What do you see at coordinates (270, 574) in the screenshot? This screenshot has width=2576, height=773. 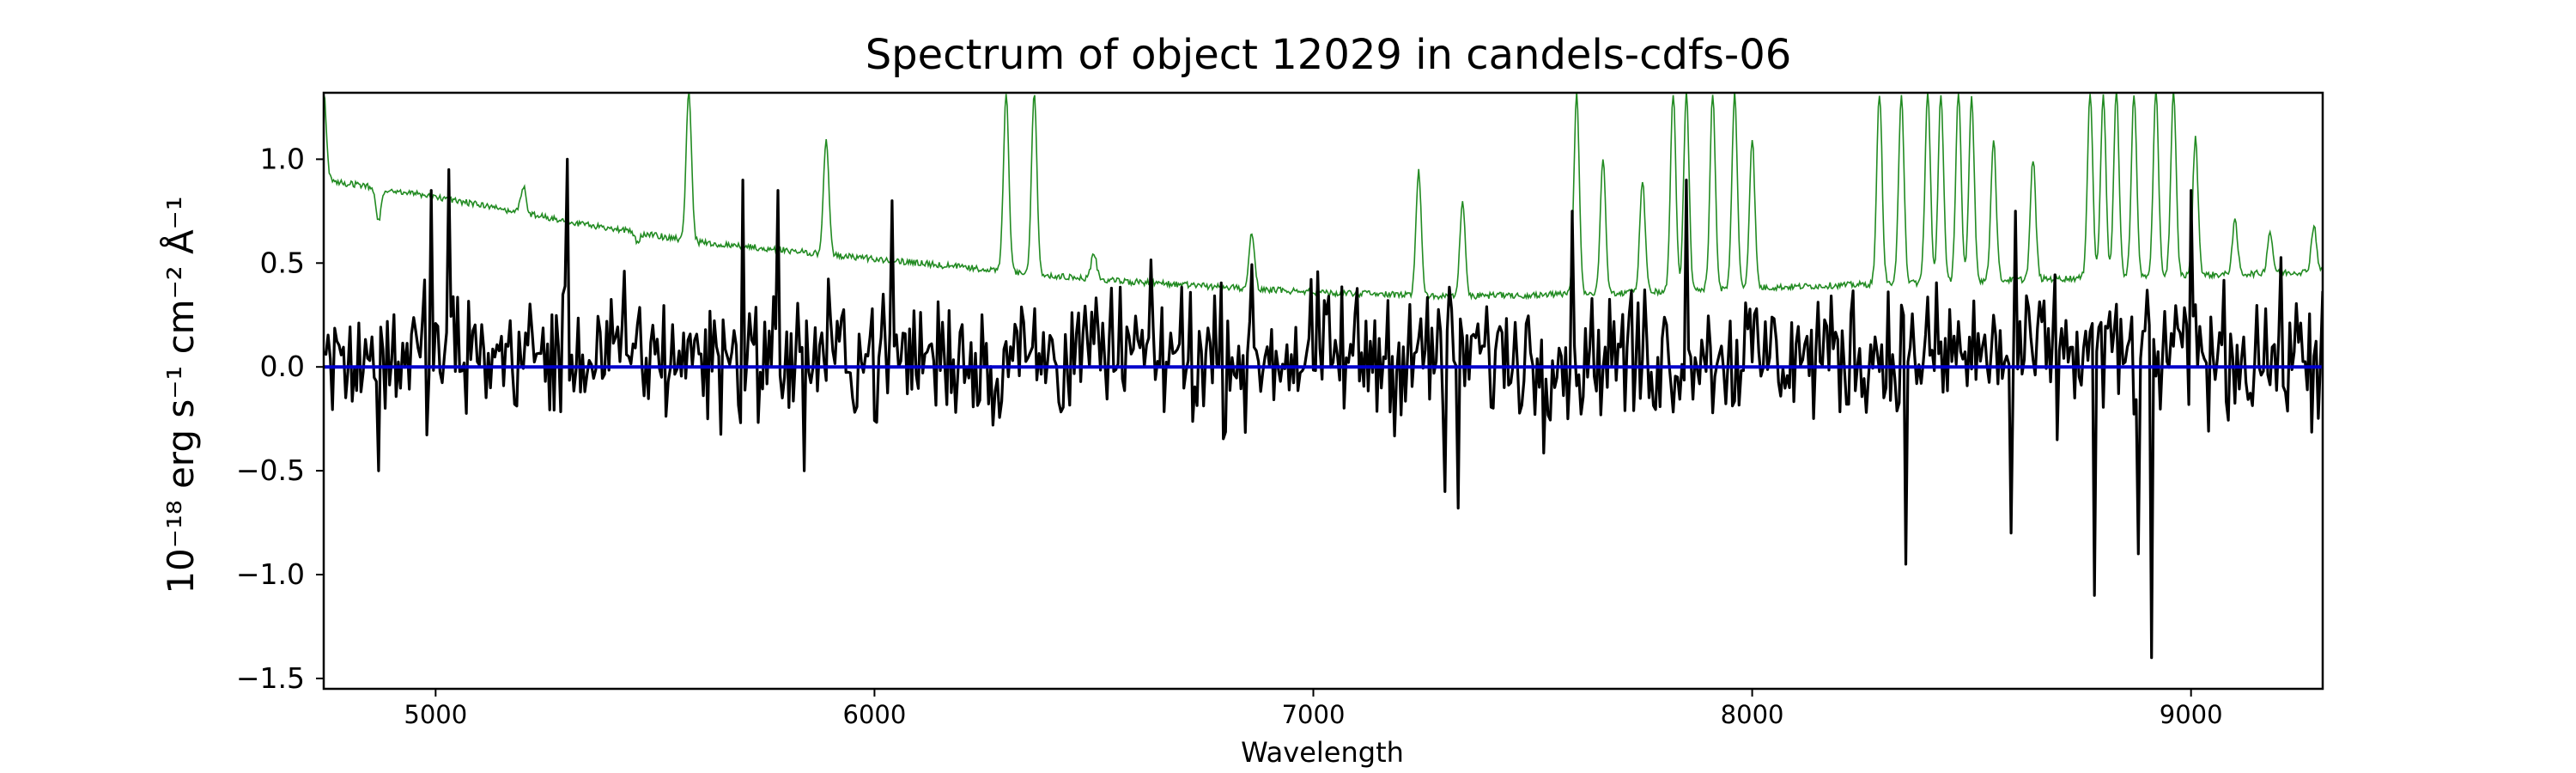 I see `y-tick-label: −1.0` at bounding box center [270, 574].